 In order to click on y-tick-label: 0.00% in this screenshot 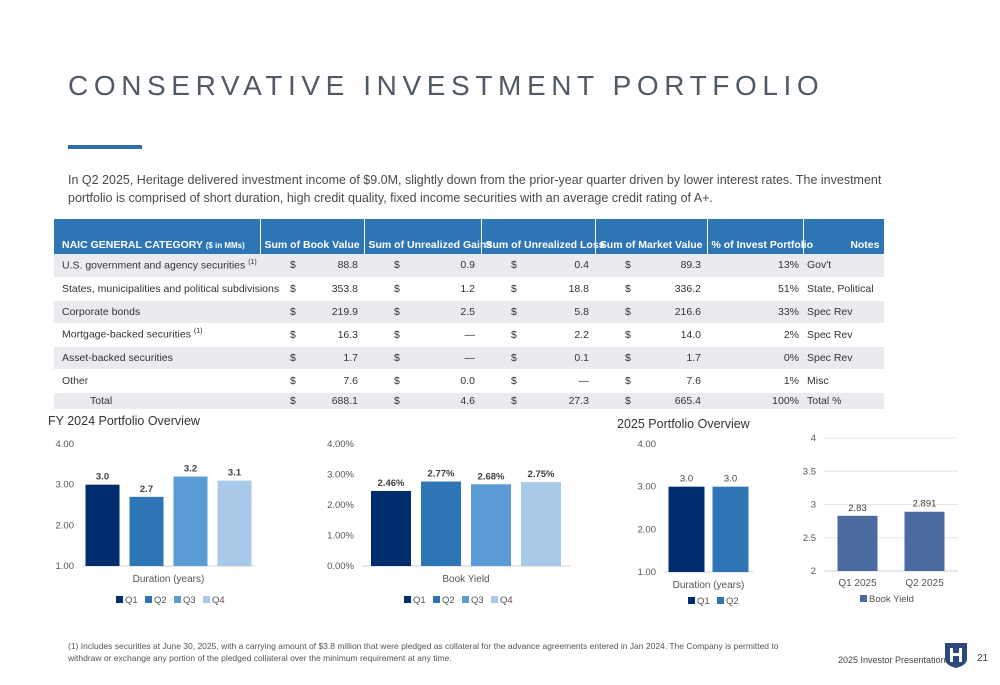, I will do `click(340, 566)`.